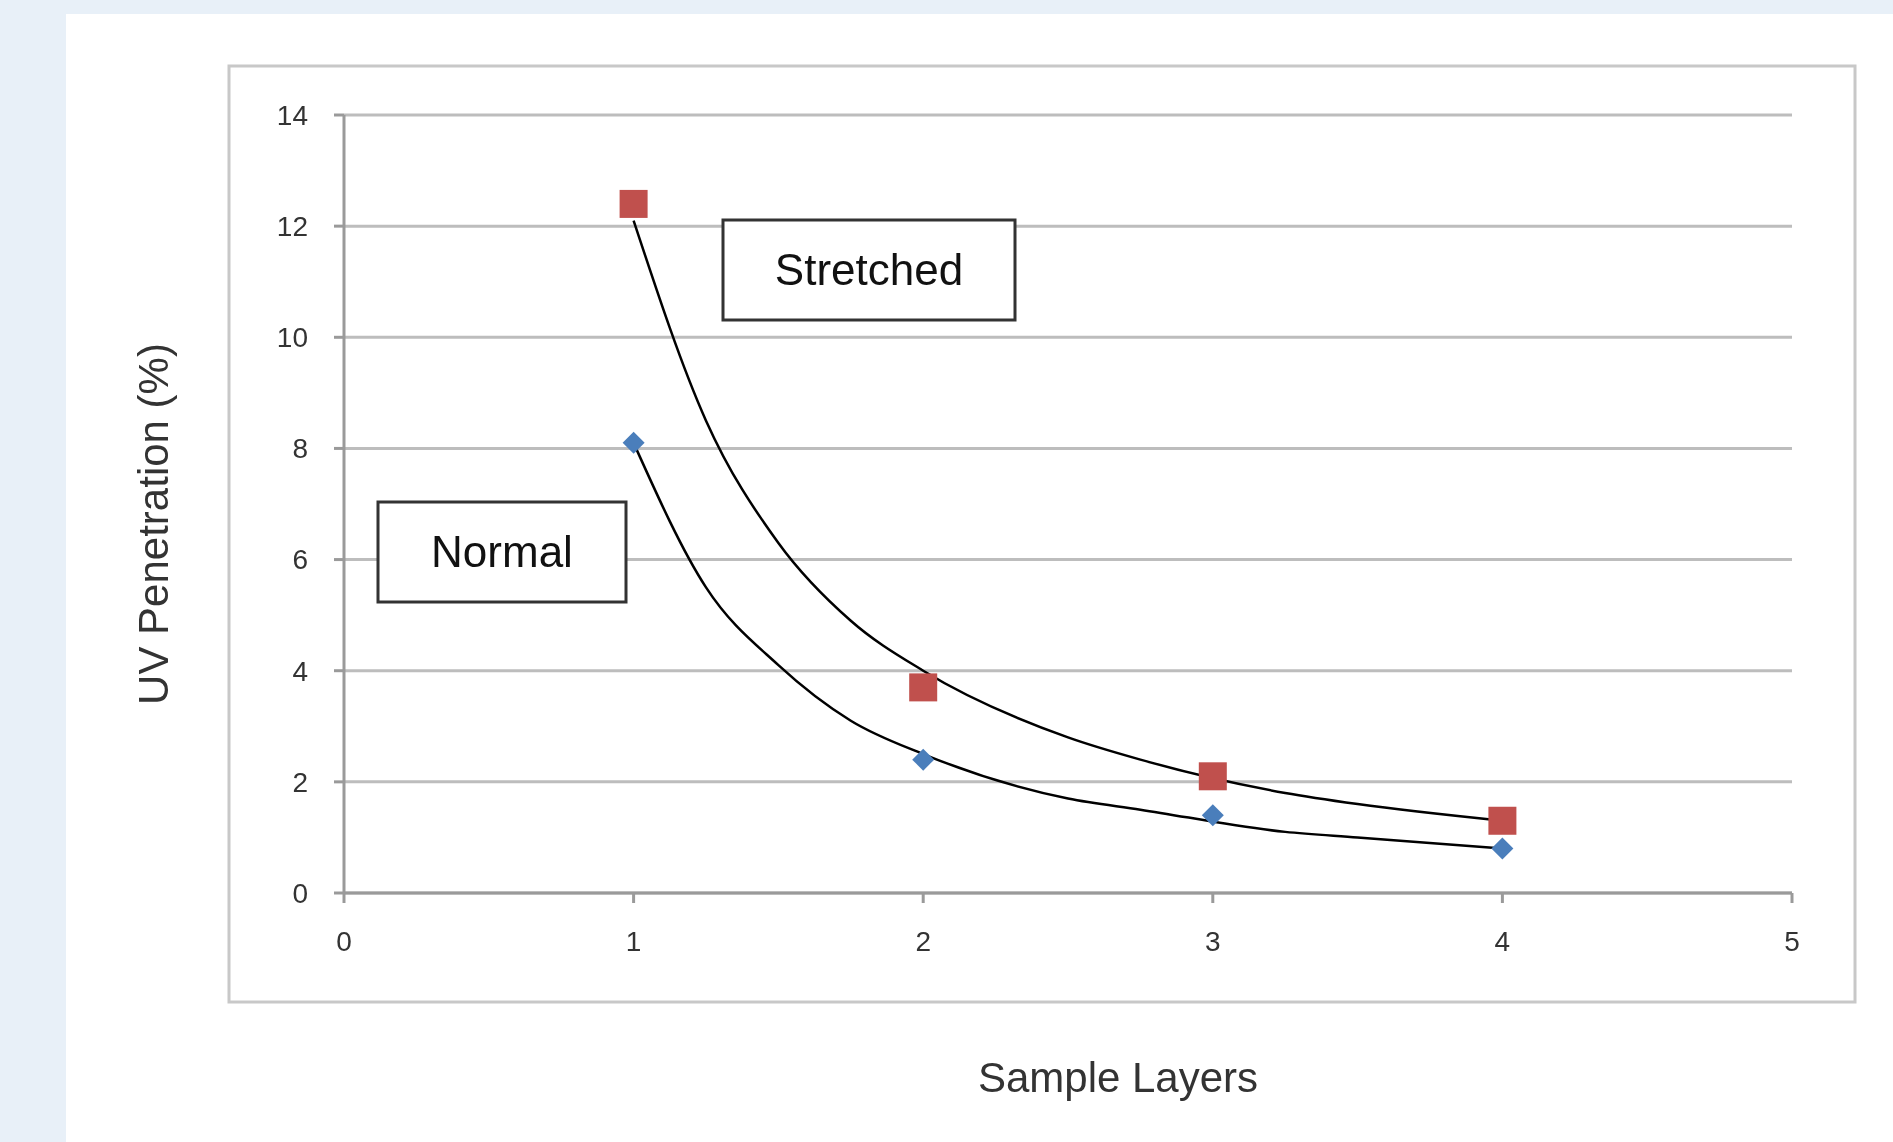 This screenshot has height=1142, width=1893. What do you see at coordinates (300, 560) in the screenshot?
I see `y-tick-label: 6` at bounding box center [300, 560].